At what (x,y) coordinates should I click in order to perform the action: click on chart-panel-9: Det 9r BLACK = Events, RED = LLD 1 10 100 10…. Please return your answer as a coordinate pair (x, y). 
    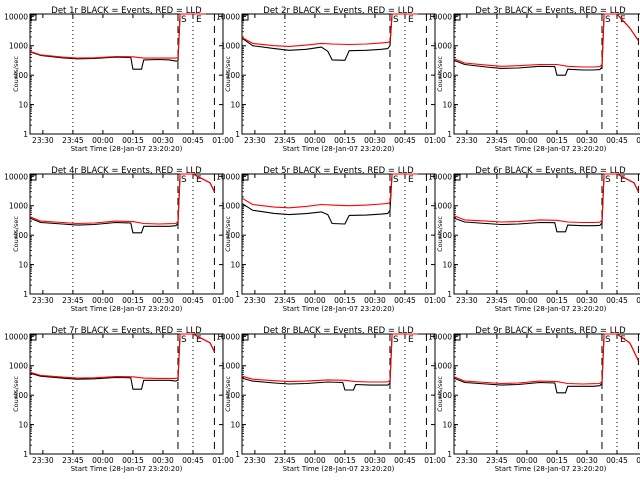
    Looking at the image, I should click on (534, 399).